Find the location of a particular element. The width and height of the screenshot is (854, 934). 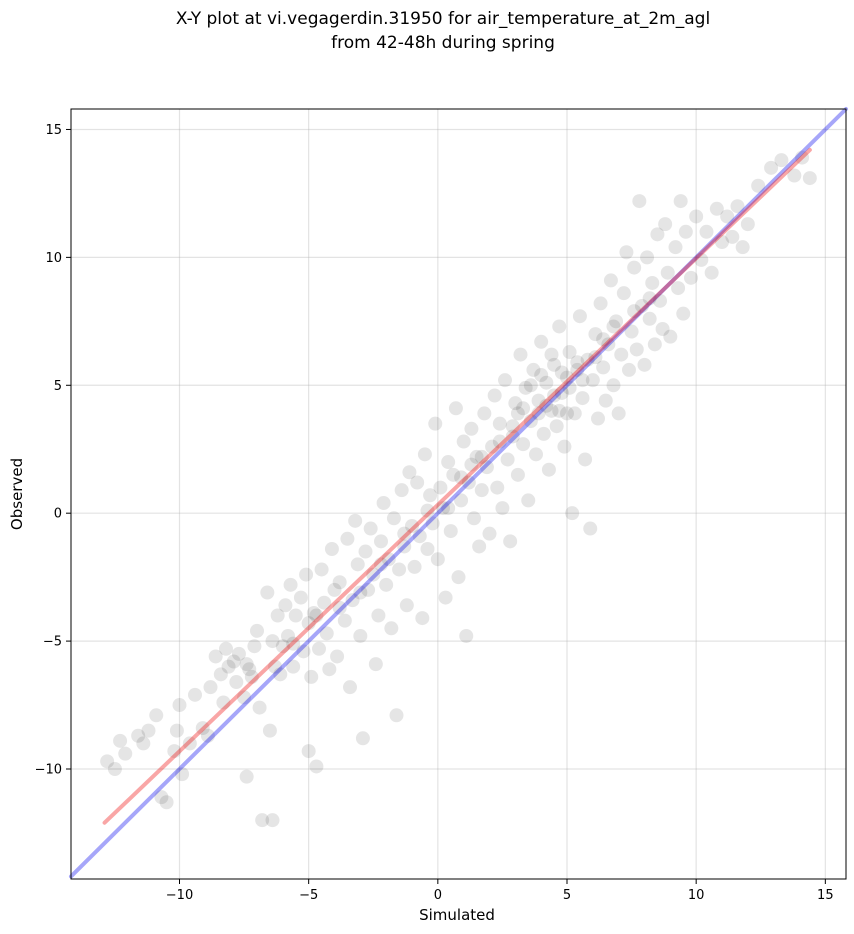

x-tick-label: −10 is located at coordinates (179, 895).